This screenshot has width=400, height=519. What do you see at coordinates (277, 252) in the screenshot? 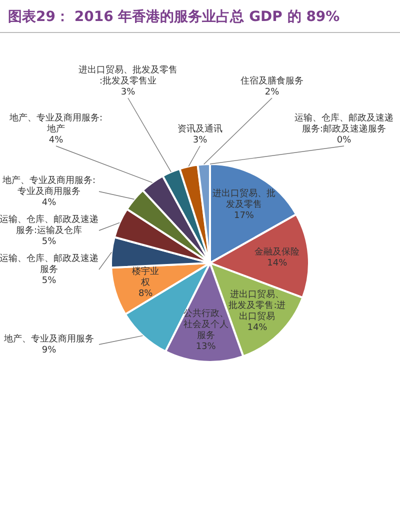
I see `slice-label: 金融及保险` at bounding box center [277, 252].